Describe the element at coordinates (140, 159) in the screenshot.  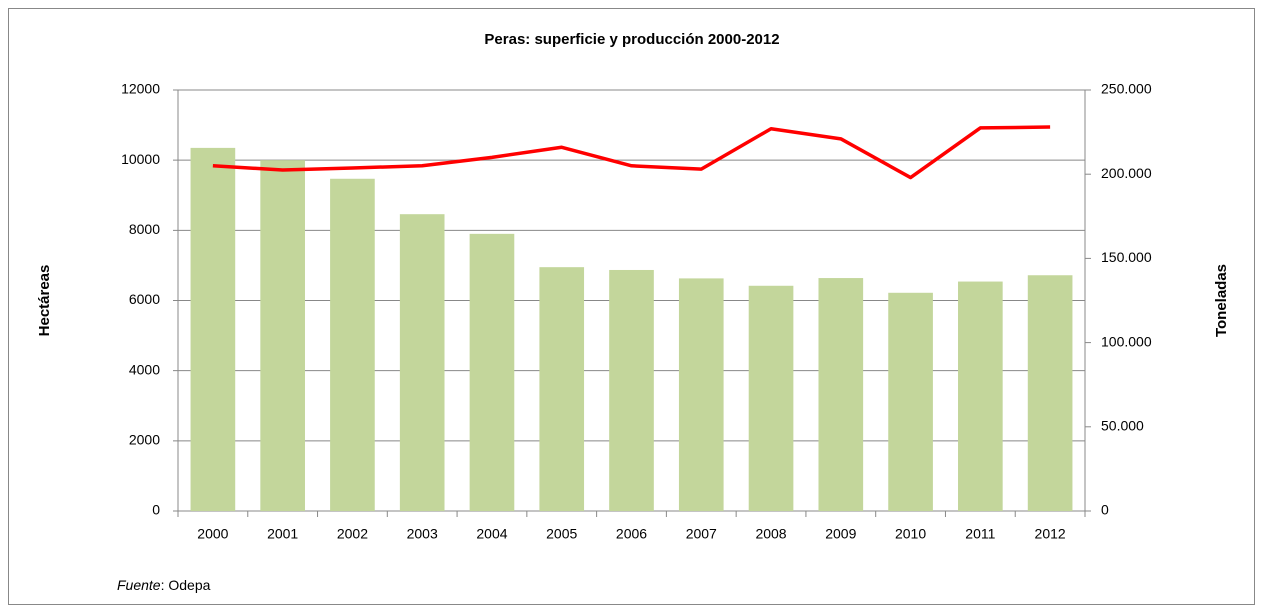
I see `y-tick-label: 10000` at that location.